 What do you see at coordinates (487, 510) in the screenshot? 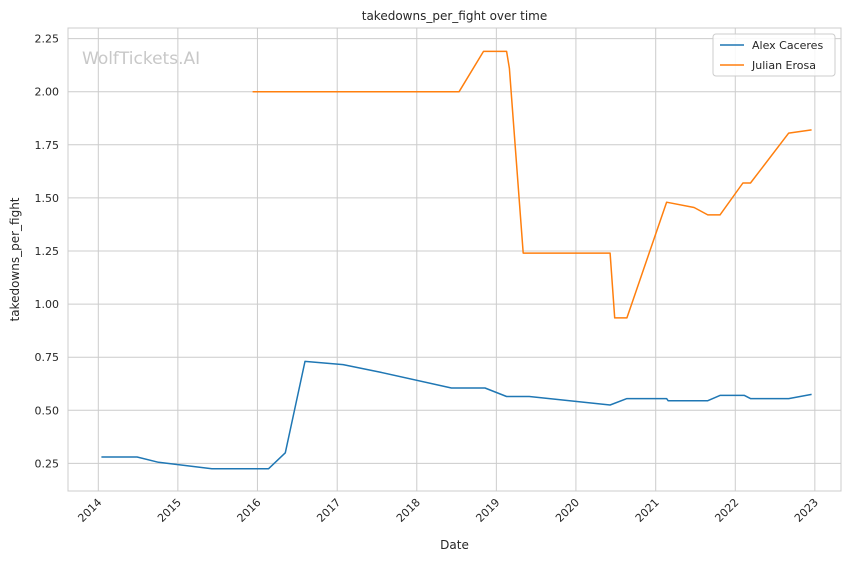
I see `x-tick-label: 2019` at bounding box center [487, 510].